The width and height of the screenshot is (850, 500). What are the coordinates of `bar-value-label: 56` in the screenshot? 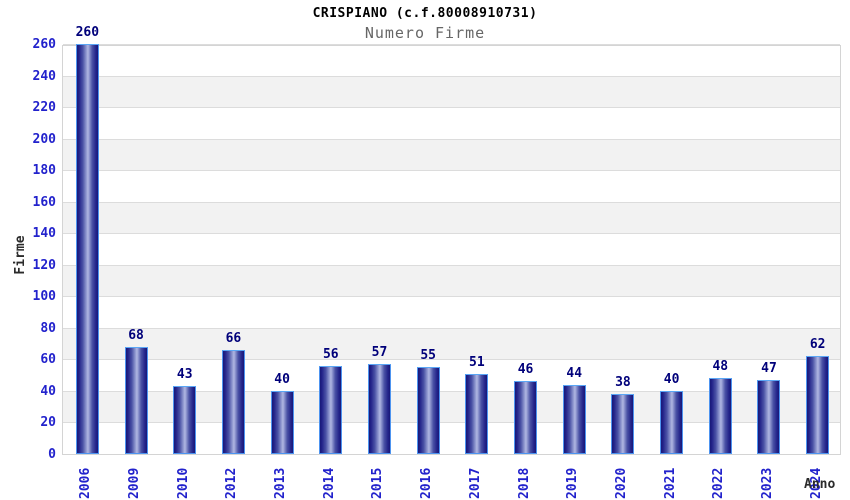 It's located at (330, 354).